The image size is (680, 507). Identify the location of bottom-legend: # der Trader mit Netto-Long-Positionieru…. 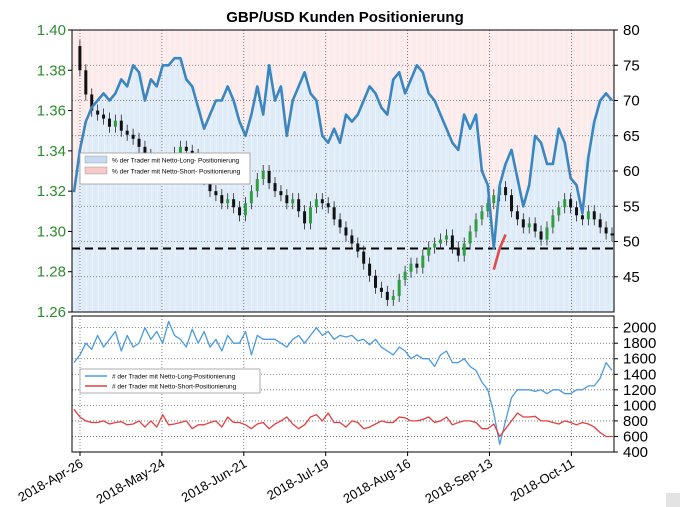
(170, 381).